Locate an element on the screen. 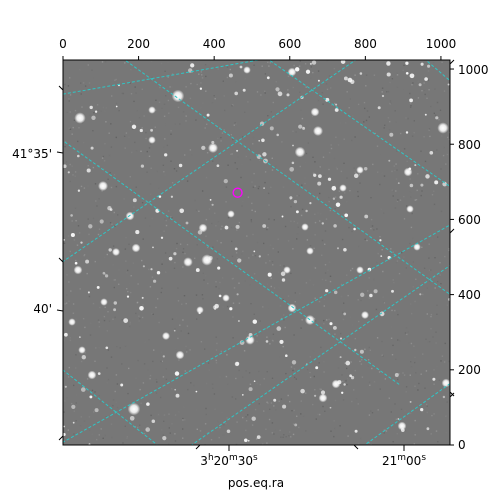 Image resolution: width=500 pixels, height=500 pixels. ra-axis-labels: 3h20m30s 21m00s is located at coordinates (313, 460).